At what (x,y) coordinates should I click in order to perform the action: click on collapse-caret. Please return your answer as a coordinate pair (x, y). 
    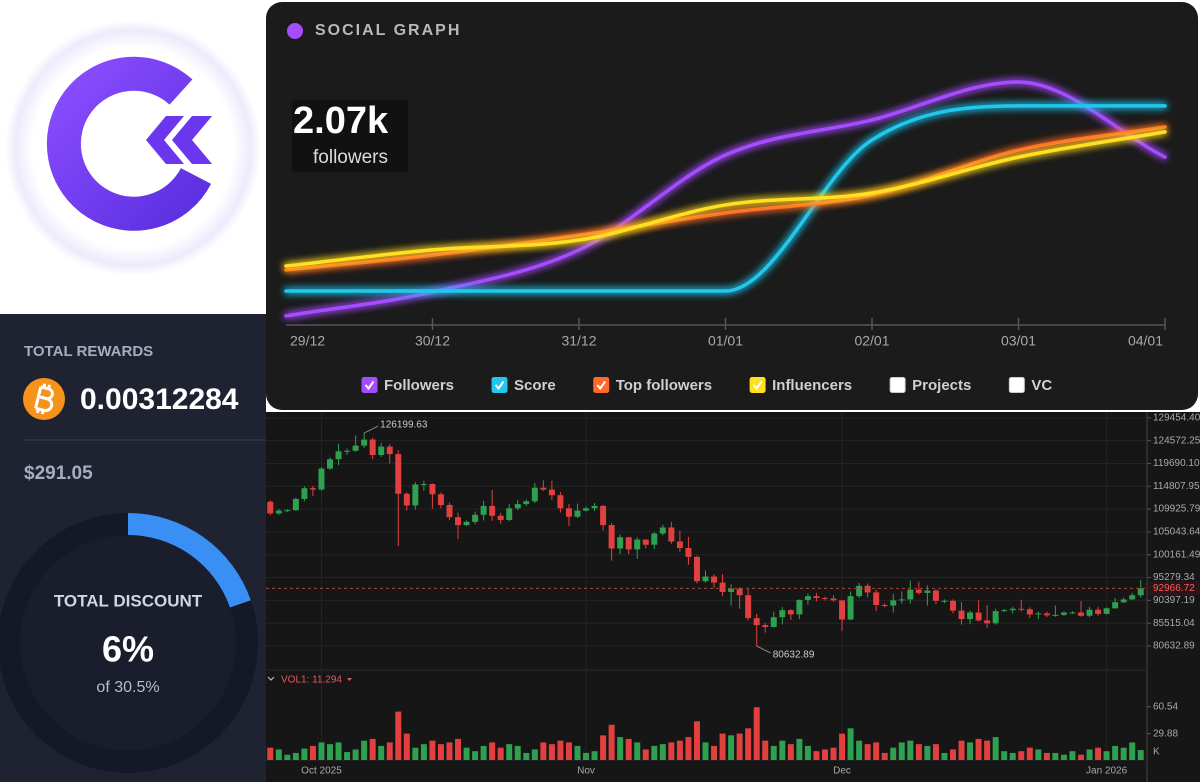
    Looking at the image, I should click on (271, 678).